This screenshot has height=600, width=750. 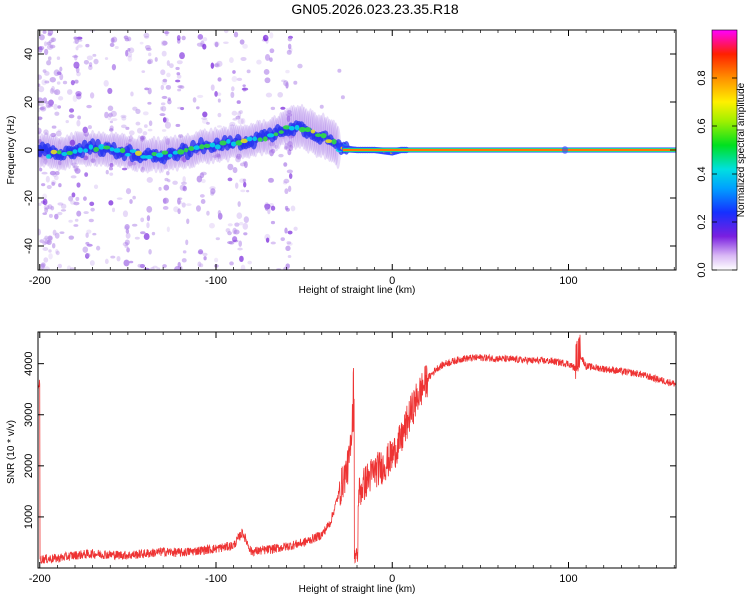 What do you see at coordinates (11, 452) in the screenshot?
I see `snr-y-label: SNR (10 * v/v)` at bounding box center [11, 452].